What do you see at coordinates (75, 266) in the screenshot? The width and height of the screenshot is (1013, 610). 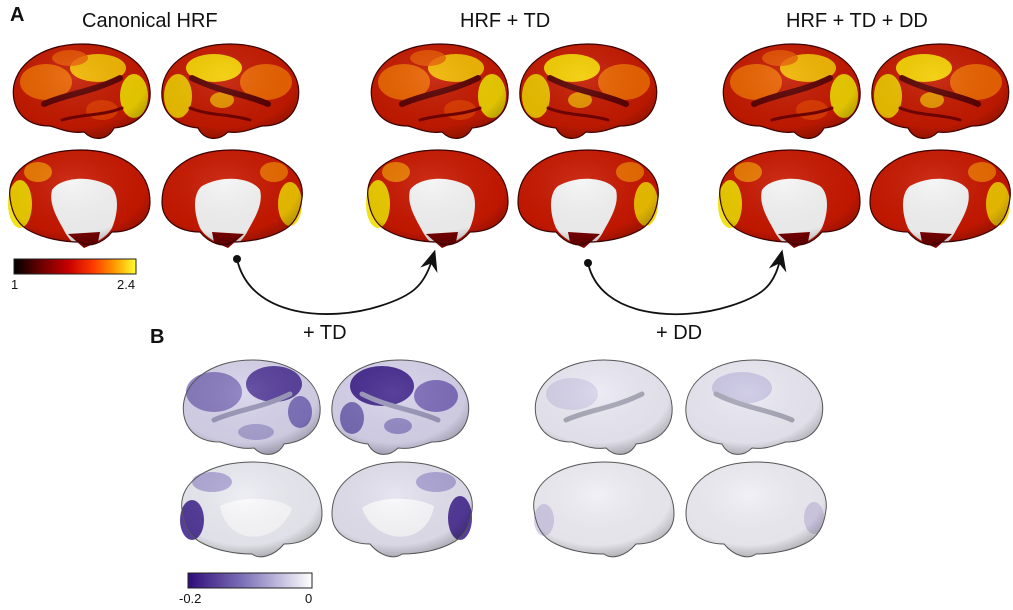 I see `colorbar-a` at bounding box center [75, 266].